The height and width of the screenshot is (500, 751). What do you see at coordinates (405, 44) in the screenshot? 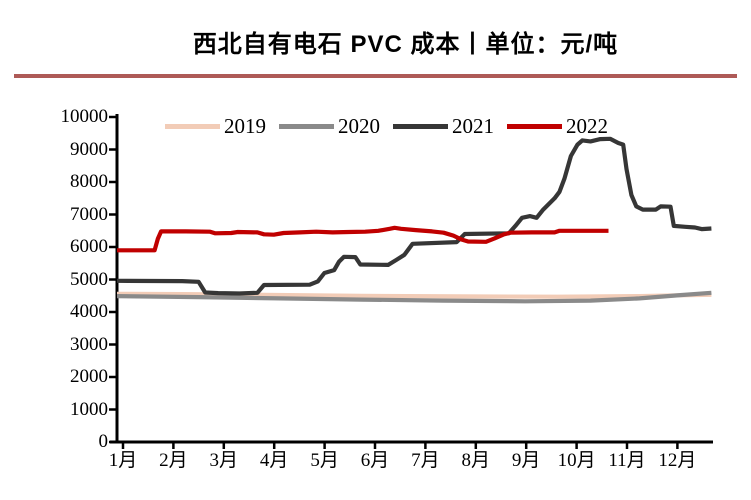
I see `page-title: 西北自有电石 PVC 成本丨单位：元/吨` at bounding box center [405, 44].